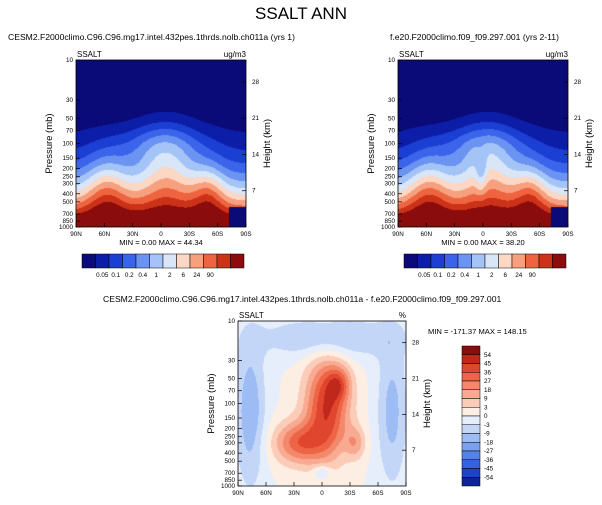 This screenshot has height=505, width=602. Describe the element at coordinates (488, 355) in the screenshot. I see `colorbar3-label: 54` at that location.